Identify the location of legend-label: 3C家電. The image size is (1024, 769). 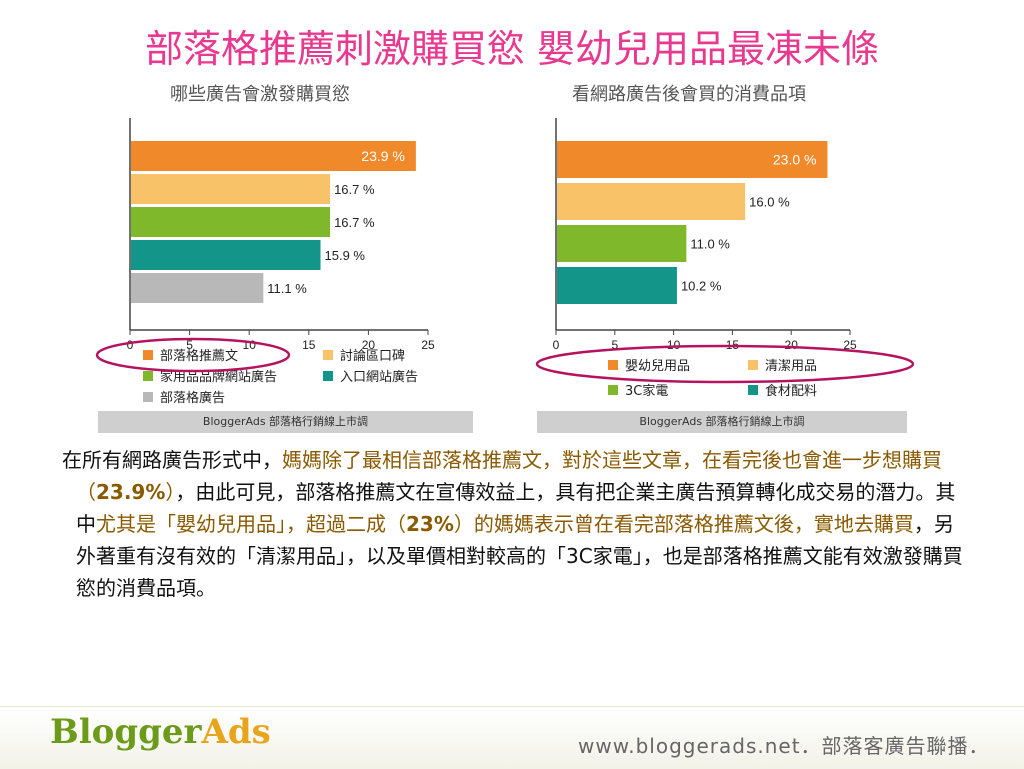
(646, 391).